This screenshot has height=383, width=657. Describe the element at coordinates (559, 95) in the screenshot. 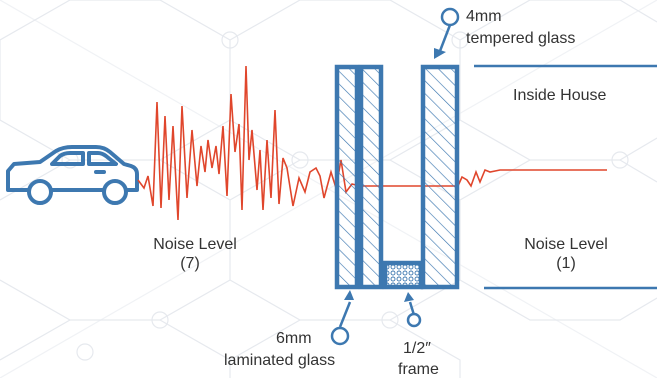

I see `inside-house-label: Inside House` at that location.